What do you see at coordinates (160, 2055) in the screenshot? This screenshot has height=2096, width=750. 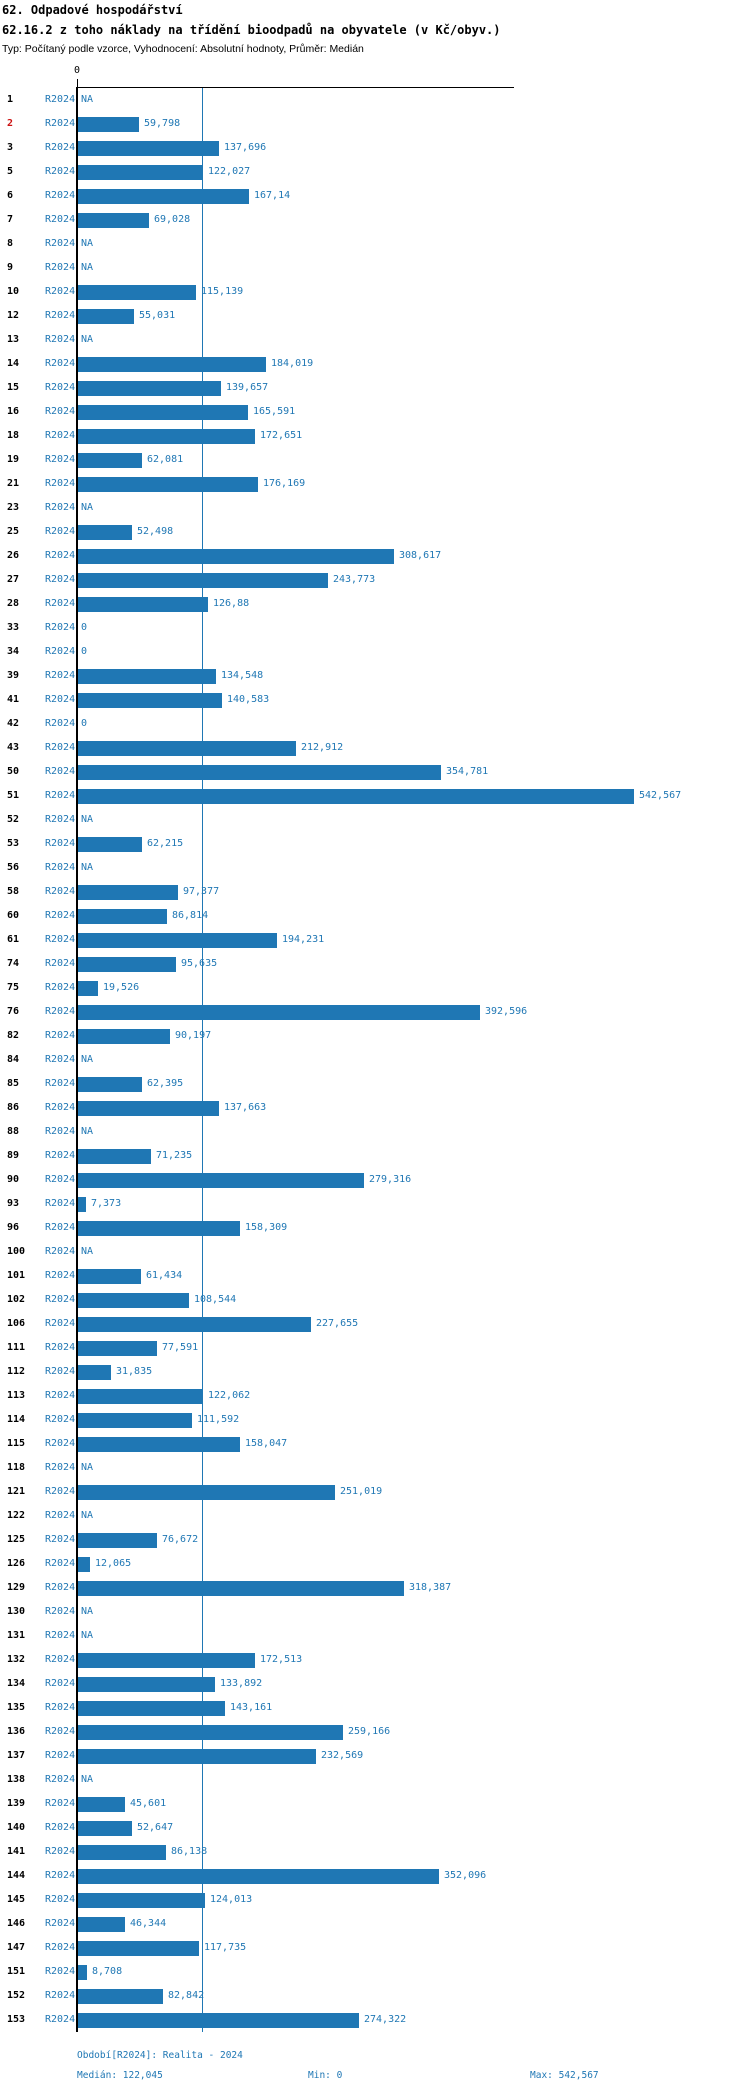 I see `period-label: Období[R2024]: Realita - 2024` at bounding box center [160, 2055].